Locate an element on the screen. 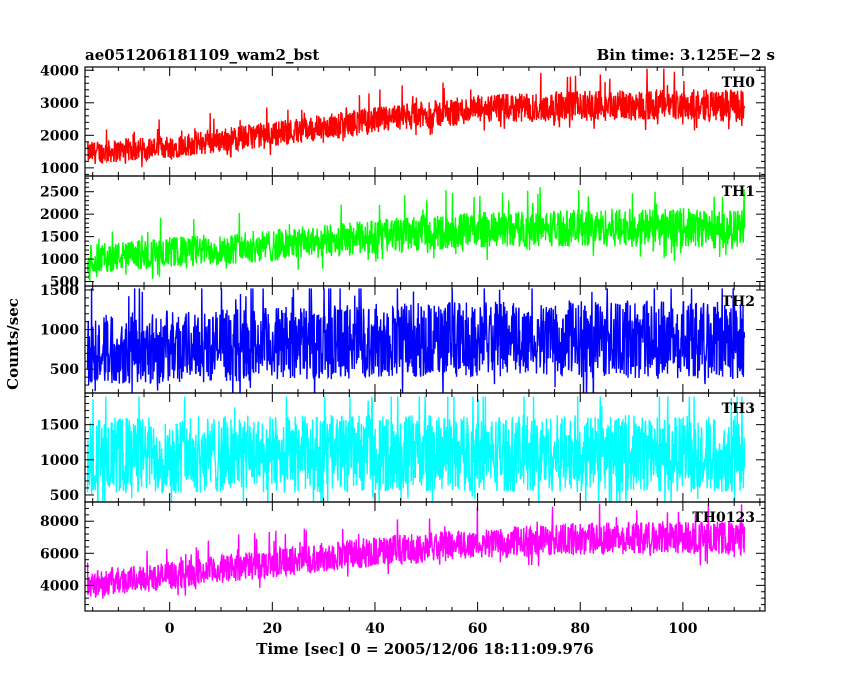  bin-time-label: Bin time: 3.125E−2 s is located at coordinates (686, 55).